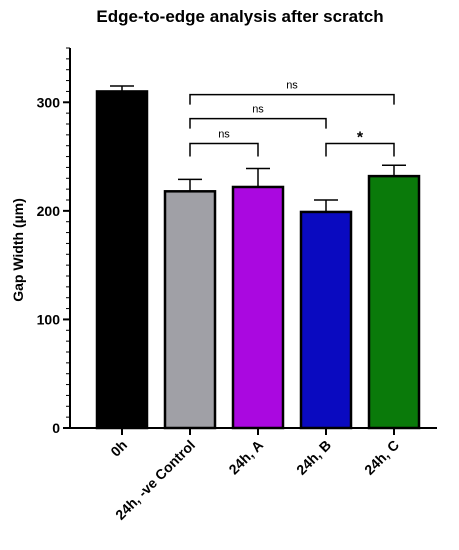  Describe the element at coordinates (245, 457) in the screenshot. I see `x-tick-label: 24h, A` at that location.